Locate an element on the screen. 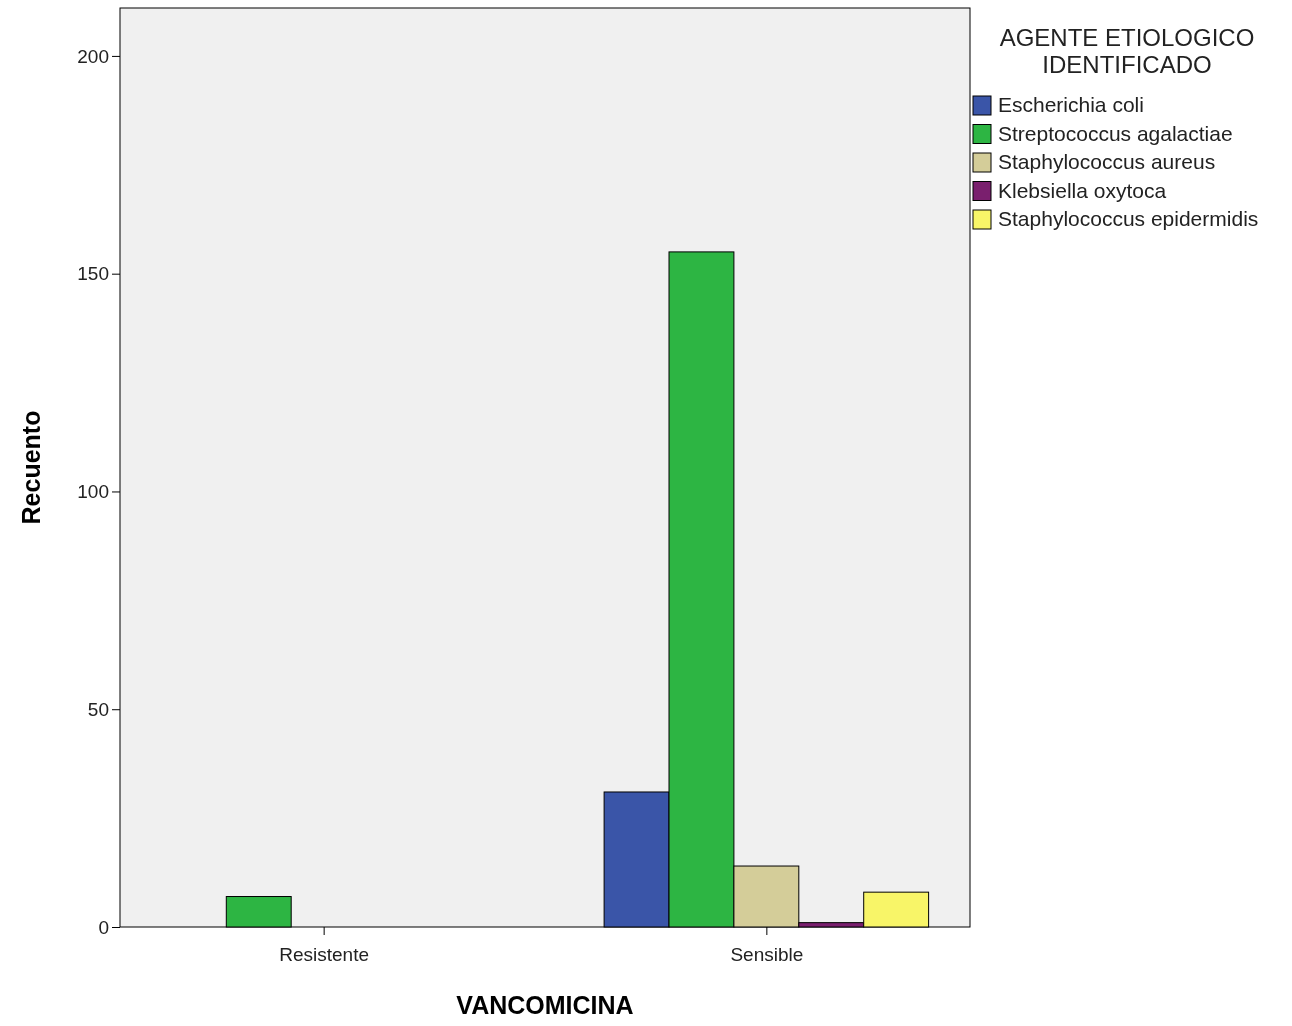 Image resolution: width=1292 pixels, height=1026 pixels. legend-label: Klebsiella oxytoca is located at coordinates (1082, 190).